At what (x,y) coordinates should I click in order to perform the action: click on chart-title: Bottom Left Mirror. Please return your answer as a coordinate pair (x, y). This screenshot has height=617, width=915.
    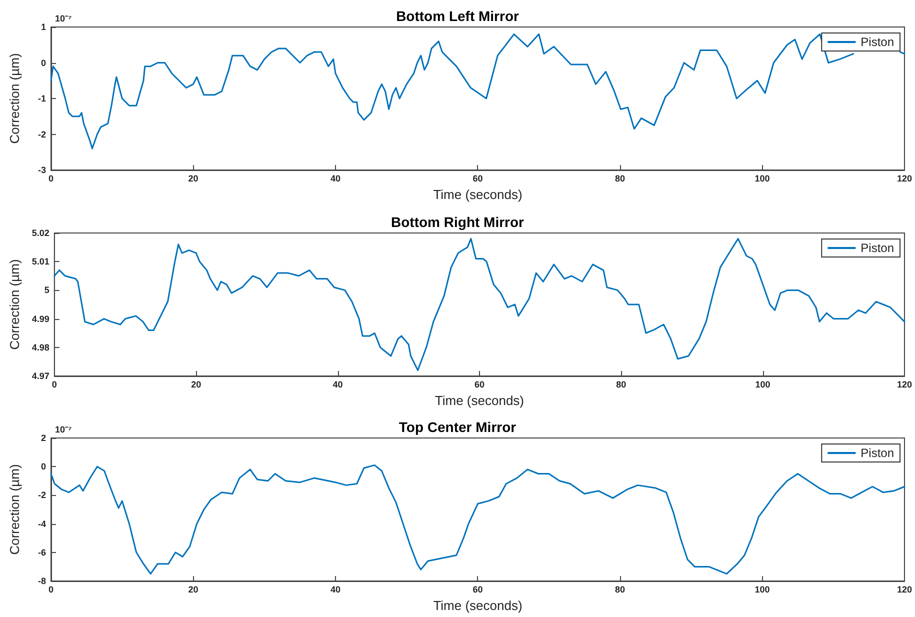
    Looking at the image, I should click on (458, 16).